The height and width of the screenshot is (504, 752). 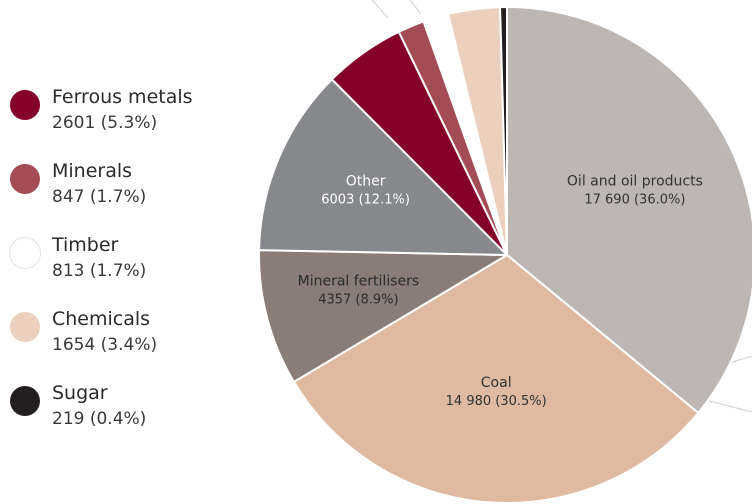 I want to click on slice-label-other: Other, so click(x=366, y=182).